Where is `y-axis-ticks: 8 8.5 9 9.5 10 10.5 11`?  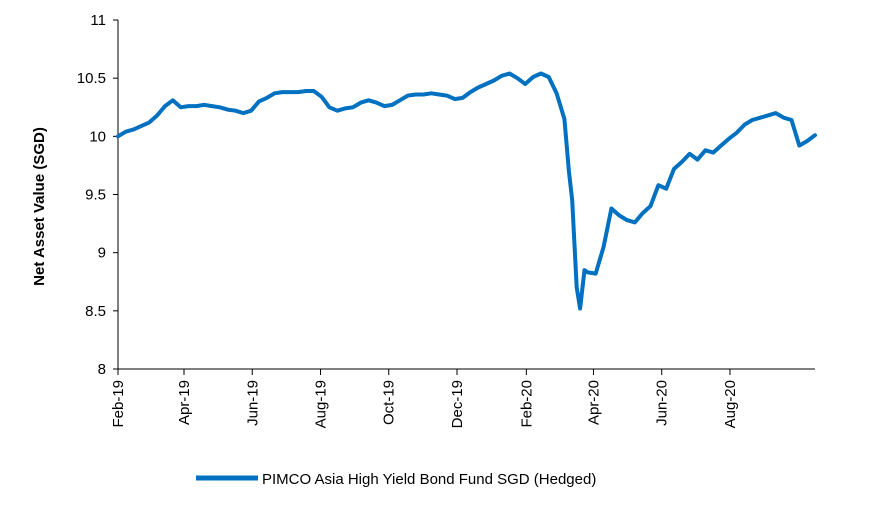
y-axis-ticks: 8 8.5 9 9.5 10 10.5 11 is located at coordinates (97, 195).